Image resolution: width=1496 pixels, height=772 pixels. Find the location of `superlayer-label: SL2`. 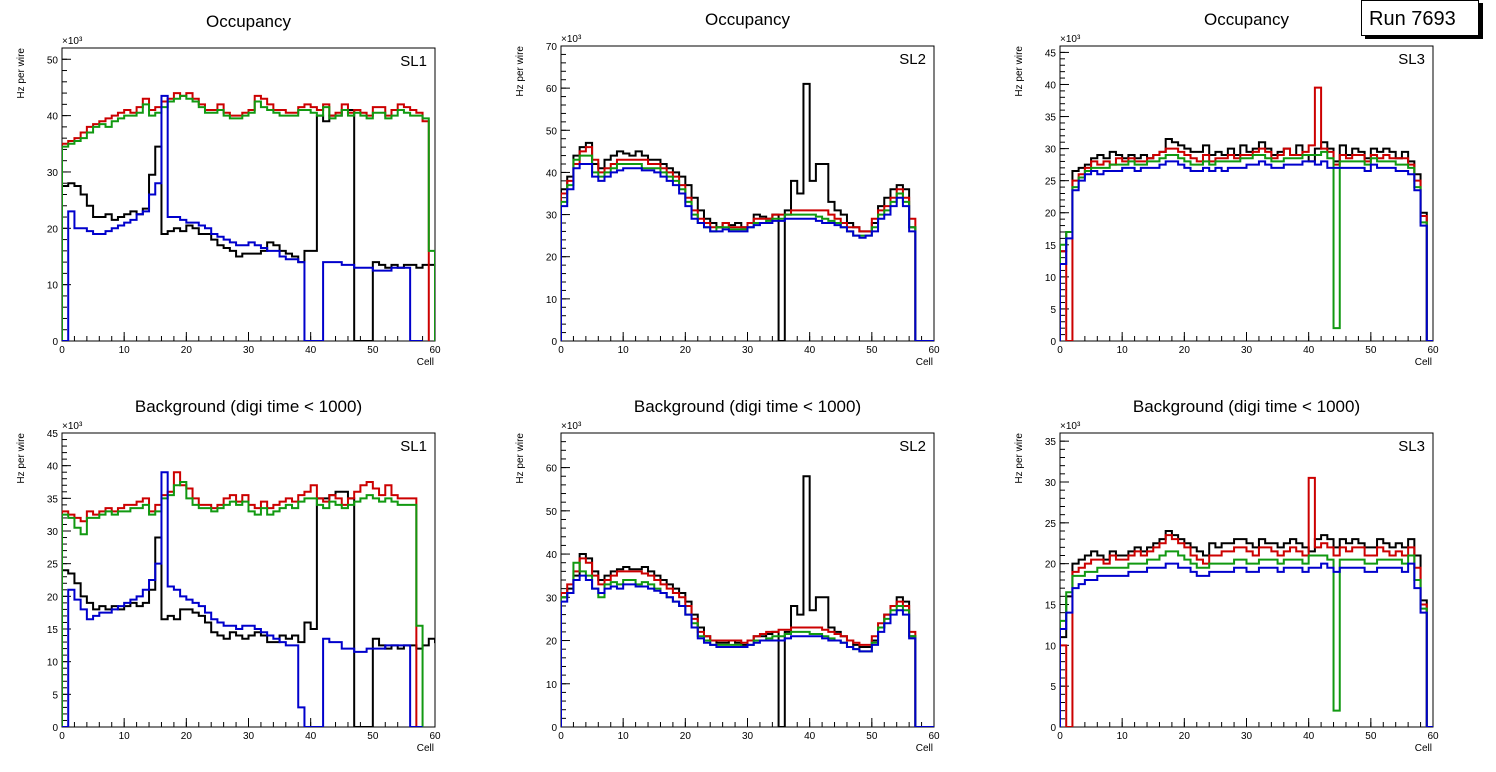

superlayer-label: SL2 is located at coordinates (912, 59).